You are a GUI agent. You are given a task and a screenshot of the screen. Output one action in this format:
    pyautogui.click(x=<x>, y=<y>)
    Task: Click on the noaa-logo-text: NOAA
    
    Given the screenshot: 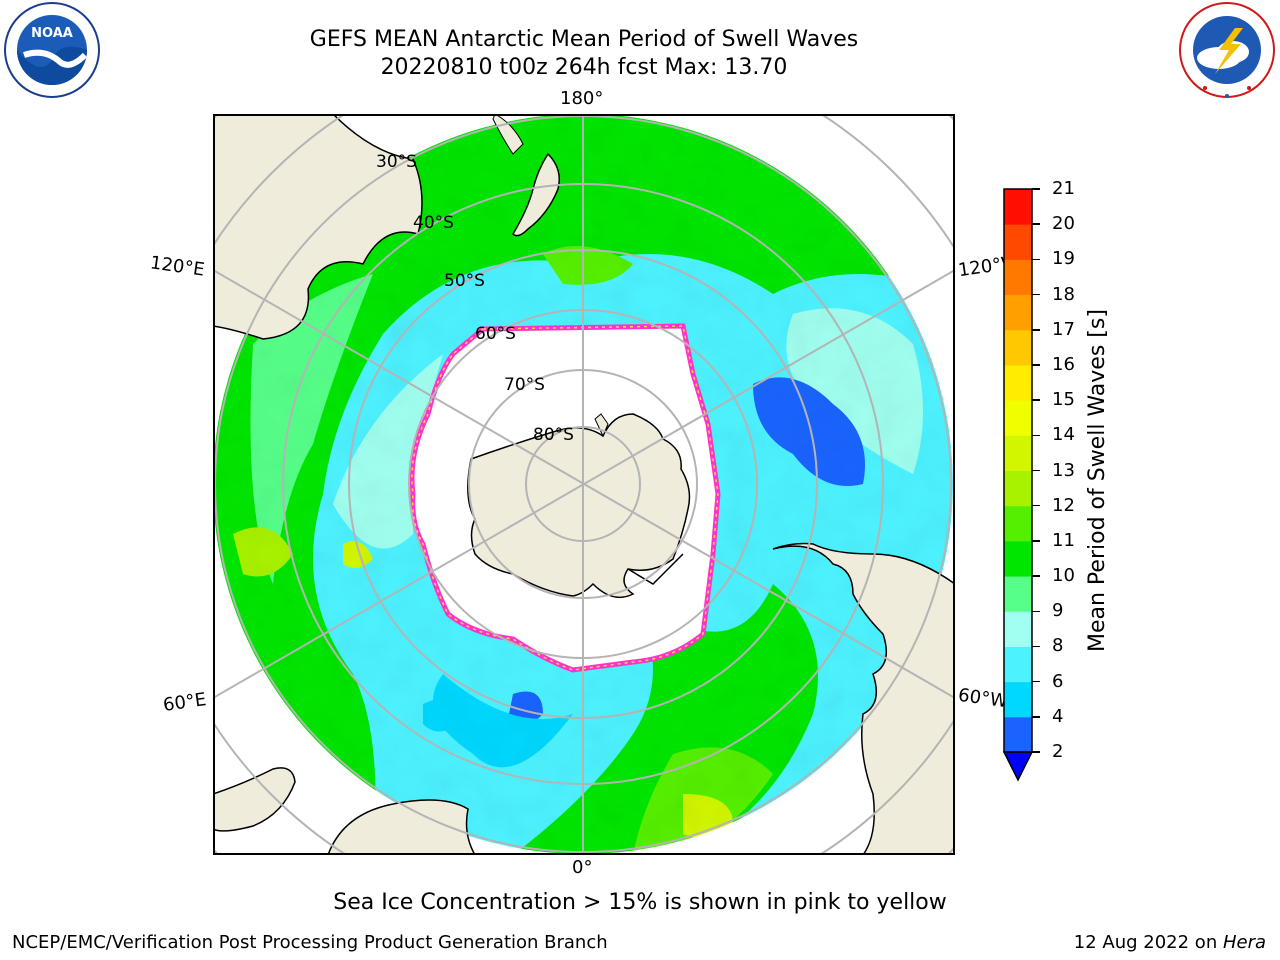 What is the action you would take?
    pyautogui.click(x=52, y=33)
    